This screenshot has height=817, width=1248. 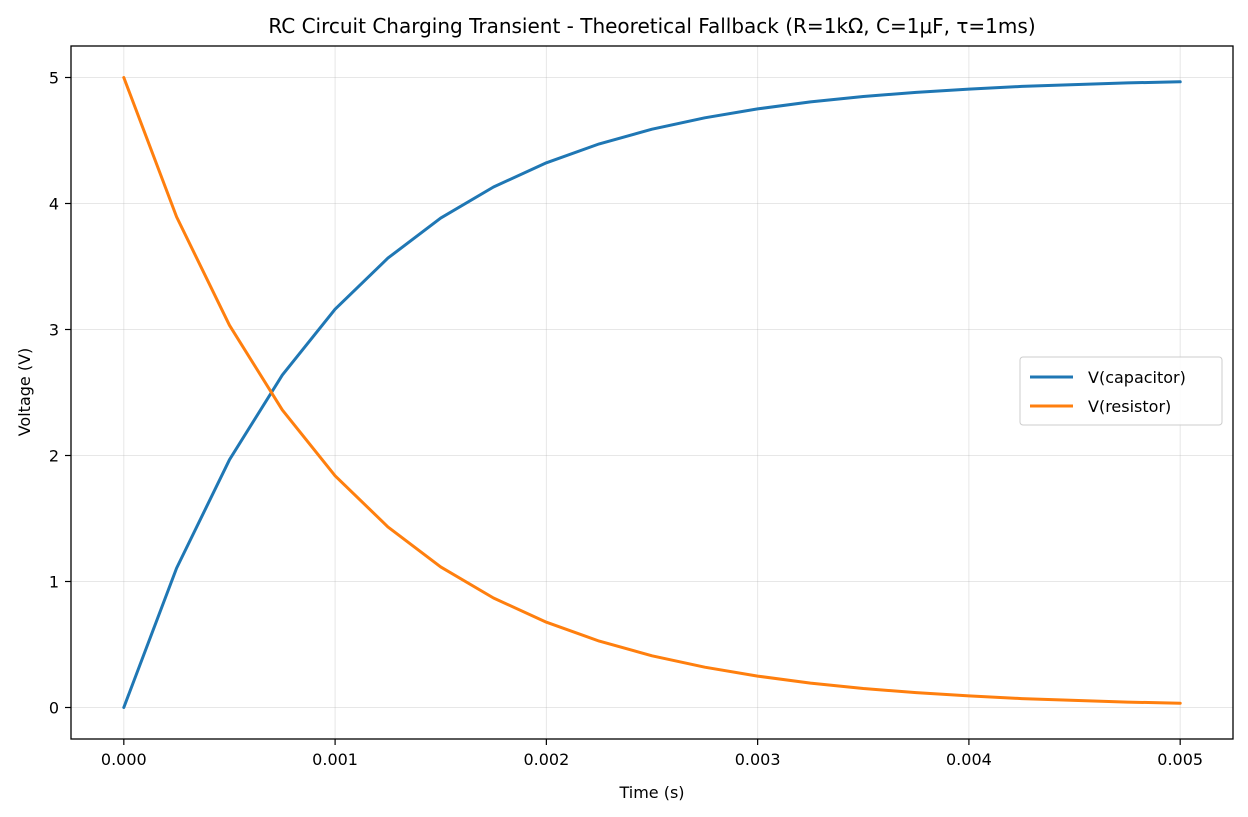 I want to click on x-tick-label: 0.004, so click(x=969, y=759).